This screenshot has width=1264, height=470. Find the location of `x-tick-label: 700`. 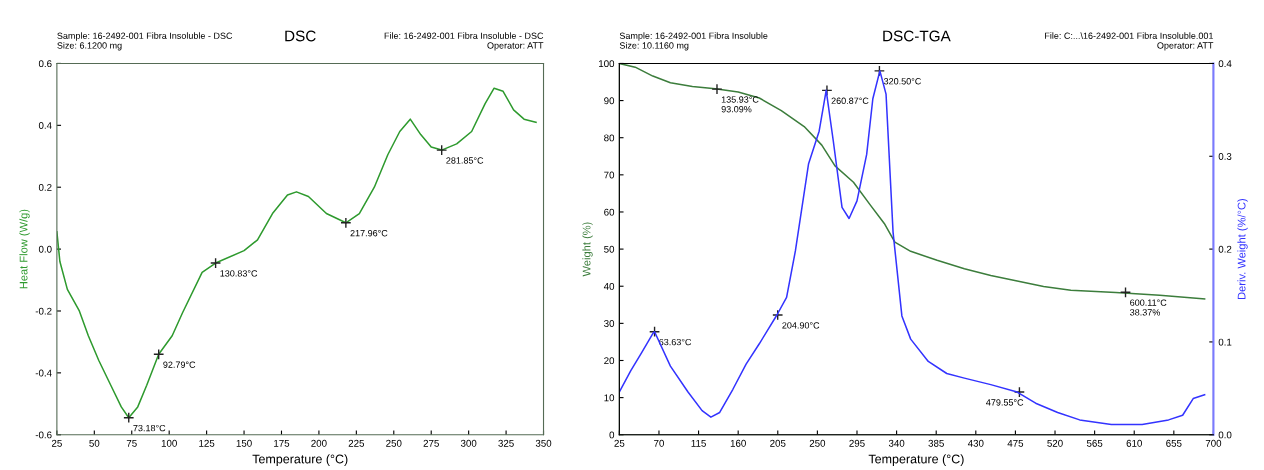

x-tick-label: 700 is located at coordinates (1213, 443).